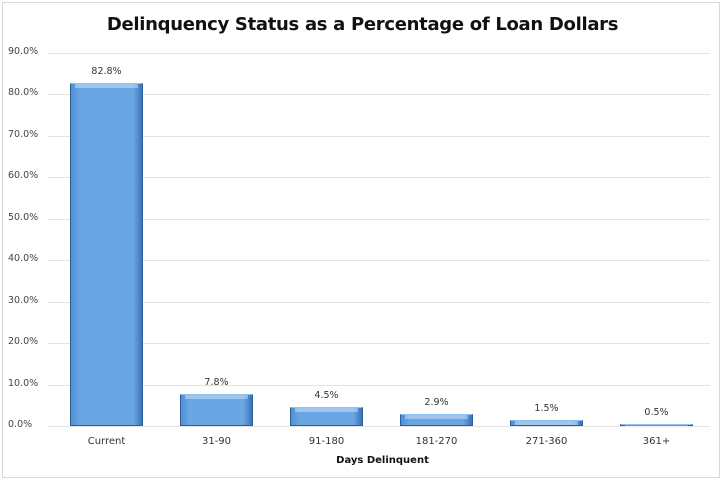 The height and width of the screenshot is (483, 725). What do you see at coordinates (656, 412) in the screenshot?
I see `value-label: 0.5%` at bounding box center [656, 412].